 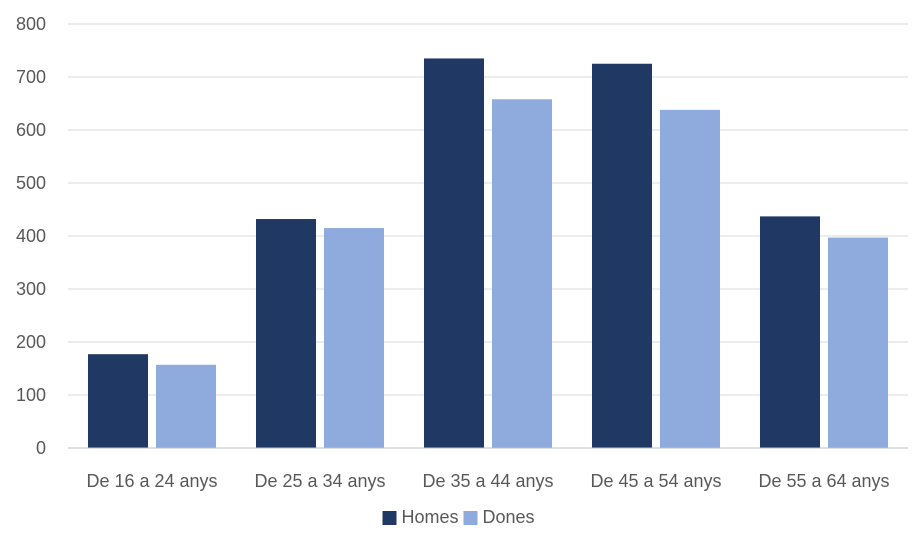 I want to click on legend: Homes Dones, so click(x=458, y=517).